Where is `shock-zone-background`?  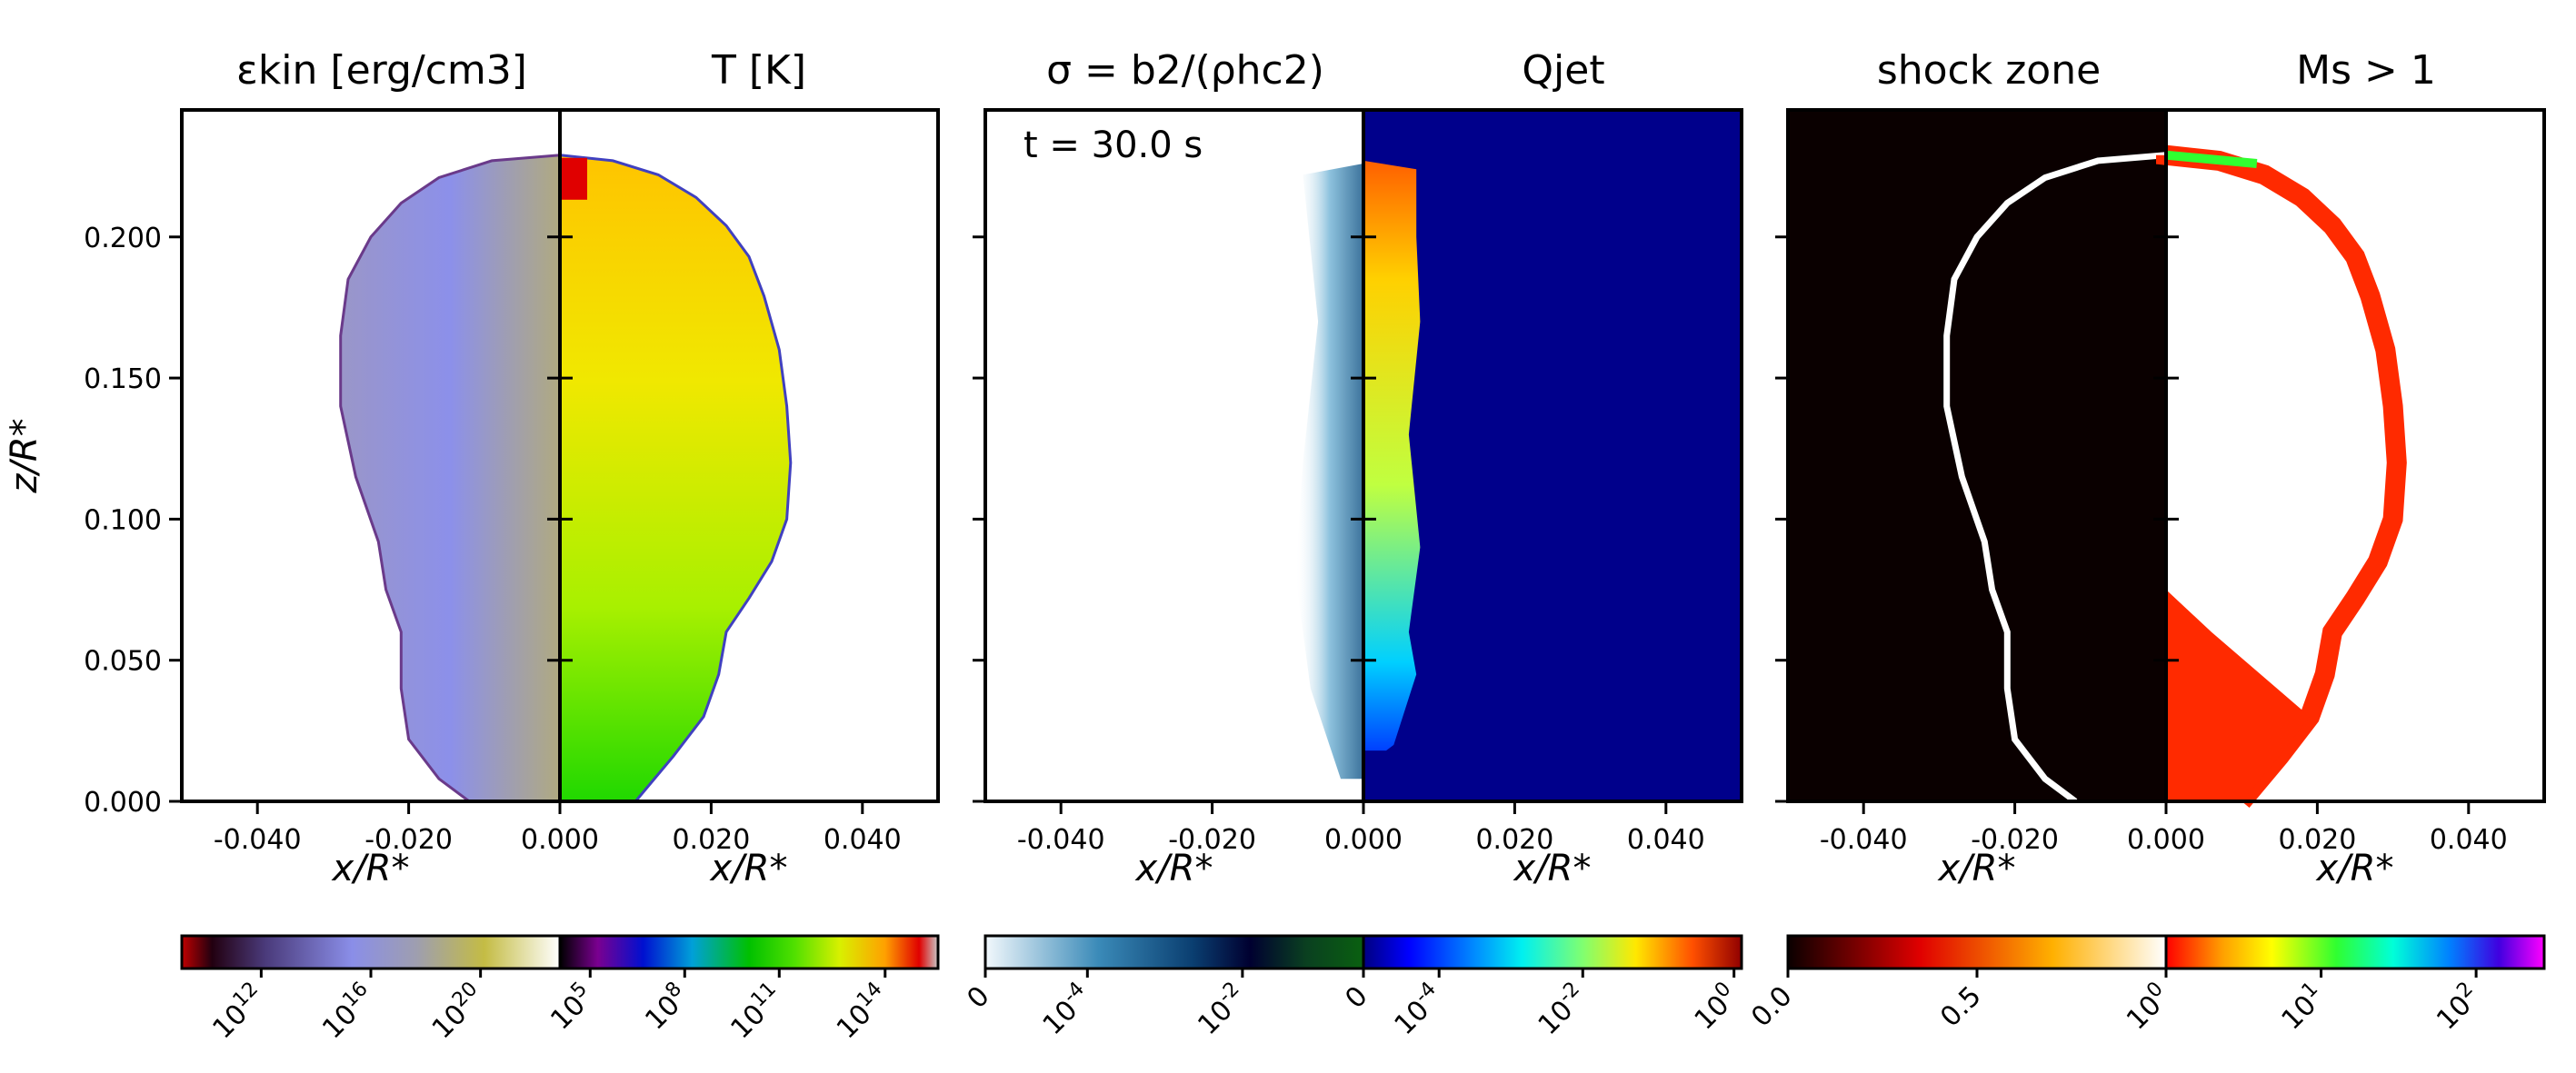 shock-zone-background is located at coordinates (1977, 456).